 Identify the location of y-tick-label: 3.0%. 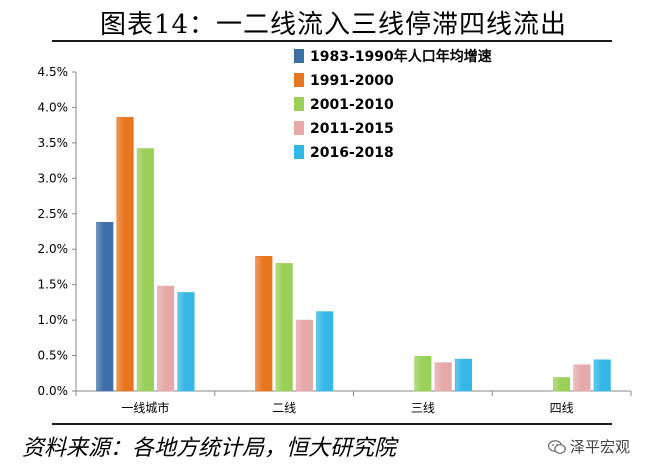
(53, 178).